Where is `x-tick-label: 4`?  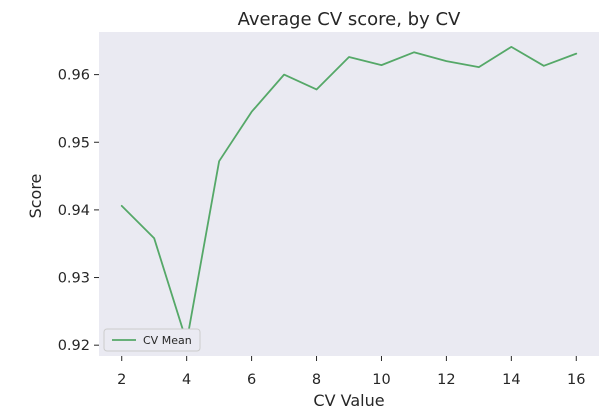 x-tick-label: 4 is located at coordinates (186, 380).